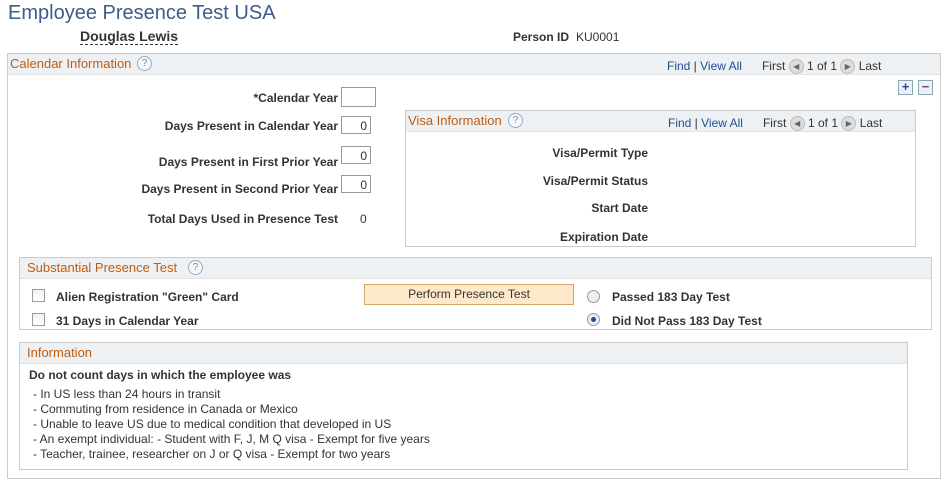 Image resolution: width=948 pixels, height=486 pixels. What do you see at coordinates (598, 37) in the screenshot?
I see `person-id-value: KU0001` at bounding box center [598, 37].